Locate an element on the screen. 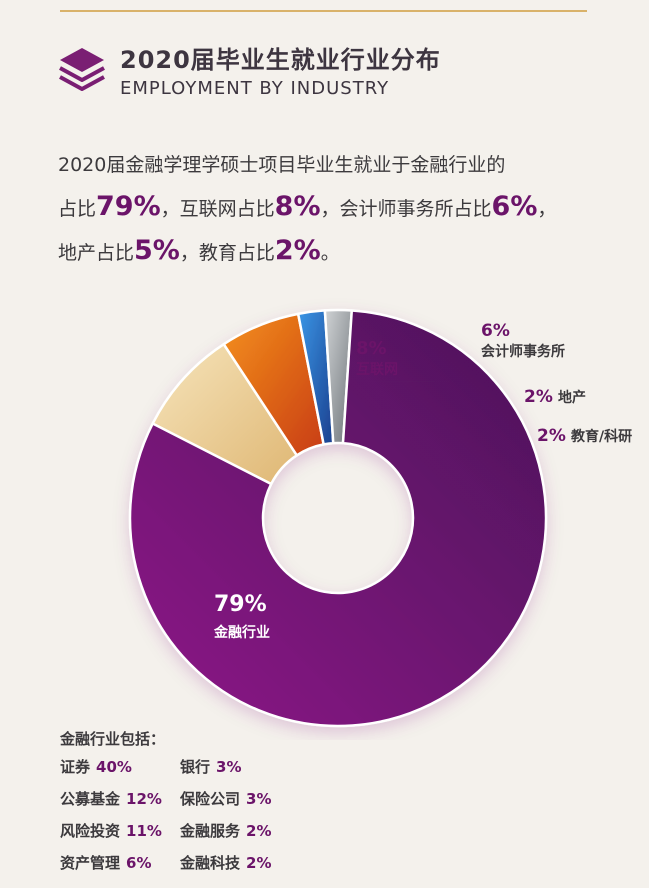  breakdown-item: 金融科技 2% is located at coordinates (225, 862).